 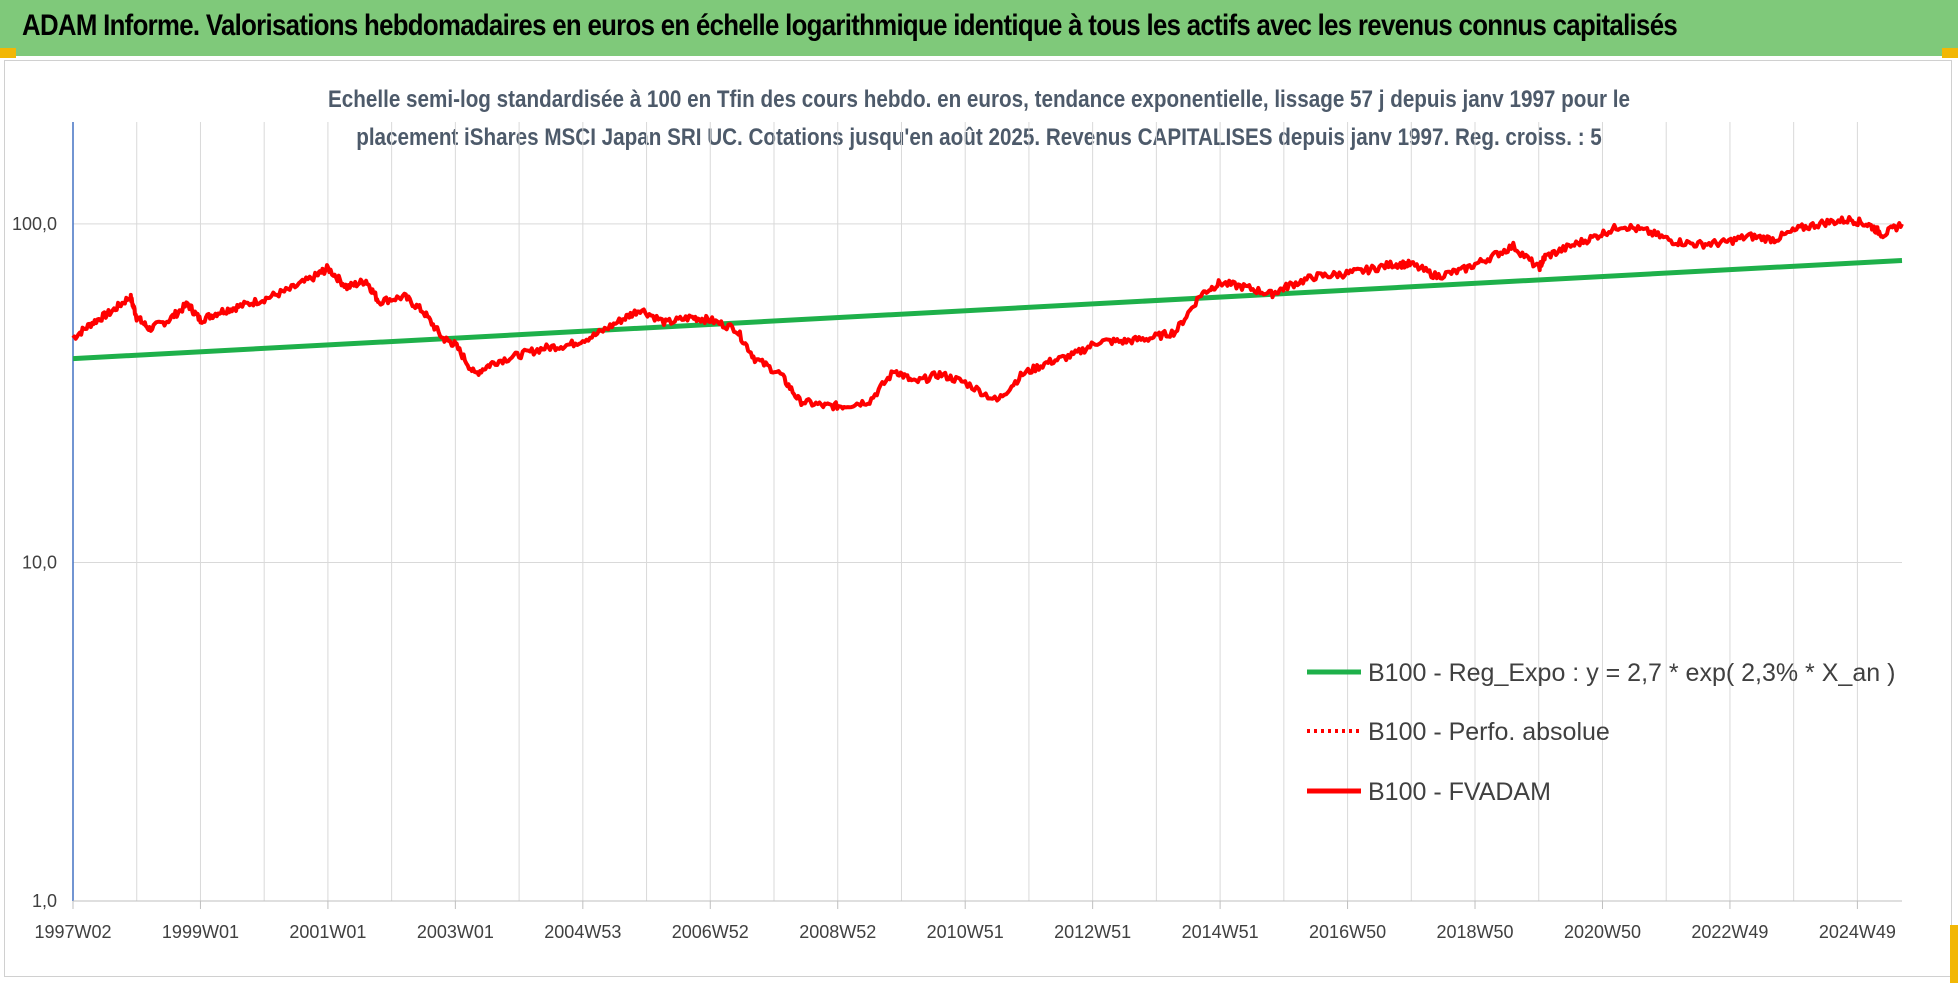 What do you see at coordinates (1857, 932) in the screenshot?
I see `x-tick-label: 2024W49` at bounding box center [1857, 932].